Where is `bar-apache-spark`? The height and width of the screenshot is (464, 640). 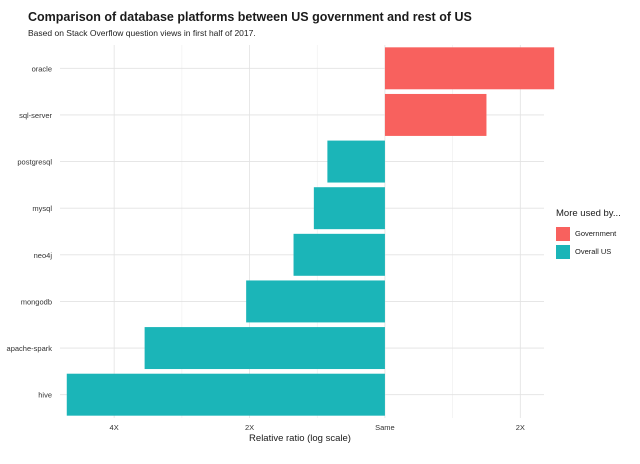
bar-apache-spark is located at coordinates (264, 348).